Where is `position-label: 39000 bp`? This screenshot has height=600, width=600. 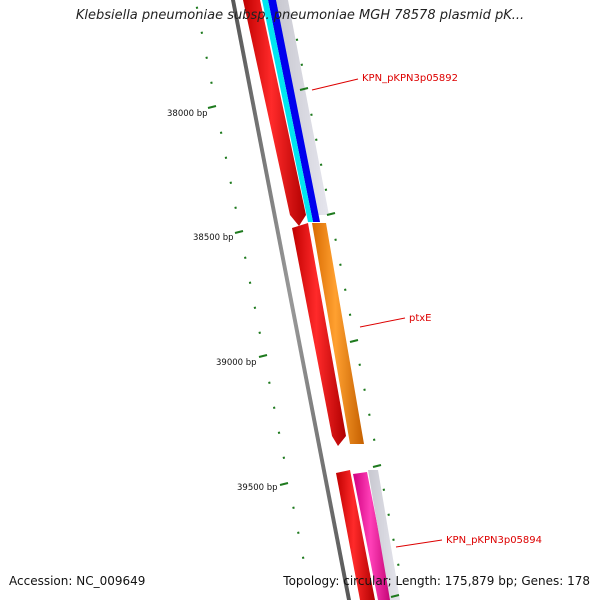 position-label: 39000 bp is located at coordinates (236, 363).